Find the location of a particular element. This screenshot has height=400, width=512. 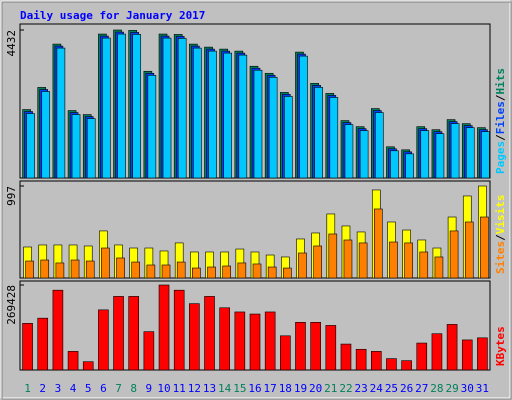

x-tick-label: 10 is located at coordinates (163, 388).